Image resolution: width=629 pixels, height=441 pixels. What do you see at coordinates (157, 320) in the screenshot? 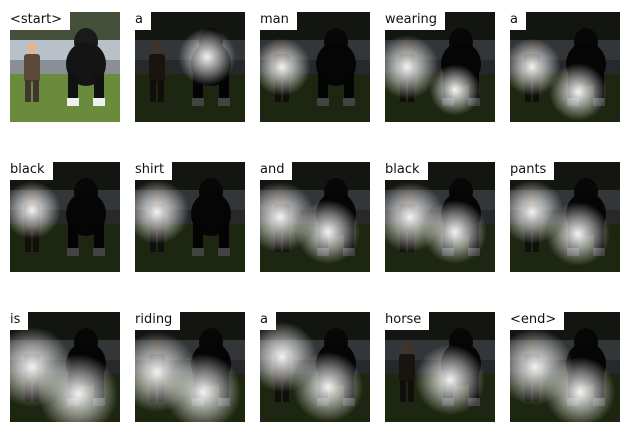
I see `token-label: riding` at bounding box center [157, 320].